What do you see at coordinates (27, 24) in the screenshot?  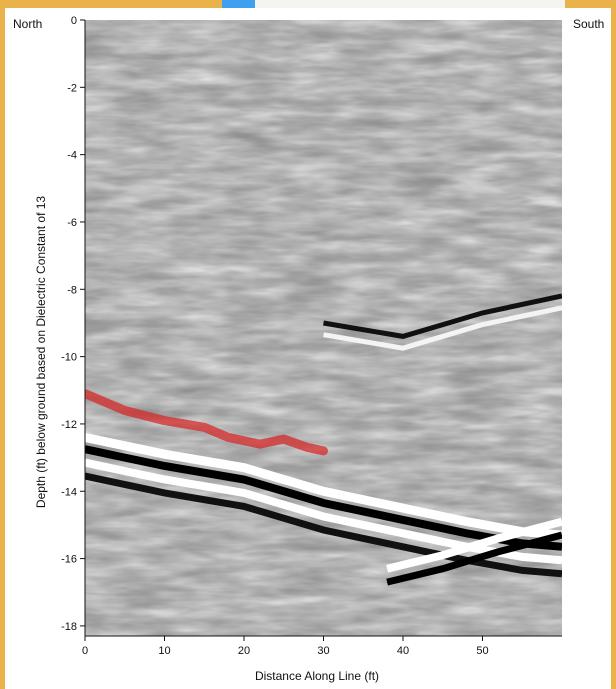 I see `north-label: North` at bounding box center [27, 24].